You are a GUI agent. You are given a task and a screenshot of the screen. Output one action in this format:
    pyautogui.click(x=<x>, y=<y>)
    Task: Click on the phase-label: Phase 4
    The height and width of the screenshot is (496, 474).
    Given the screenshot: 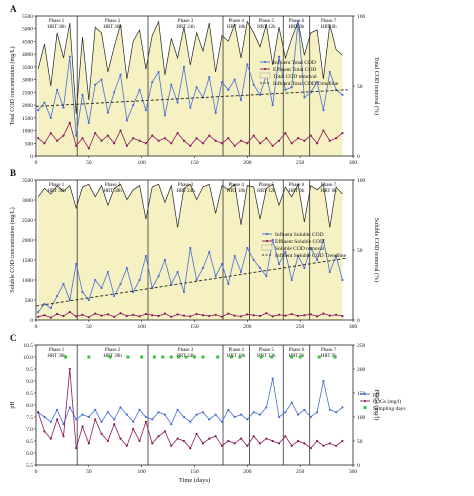 What is the action you would take?
    pyautogui.click(x=237, y=21)
    